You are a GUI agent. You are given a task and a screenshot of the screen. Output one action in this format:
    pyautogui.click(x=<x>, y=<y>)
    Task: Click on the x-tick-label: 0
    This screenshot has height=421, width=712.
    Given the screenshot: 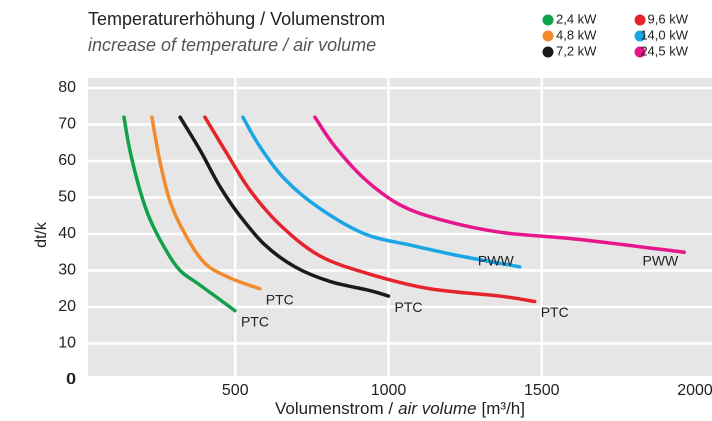 What is the action you would take?
    pyautogui.click(x=70, y=379)
    